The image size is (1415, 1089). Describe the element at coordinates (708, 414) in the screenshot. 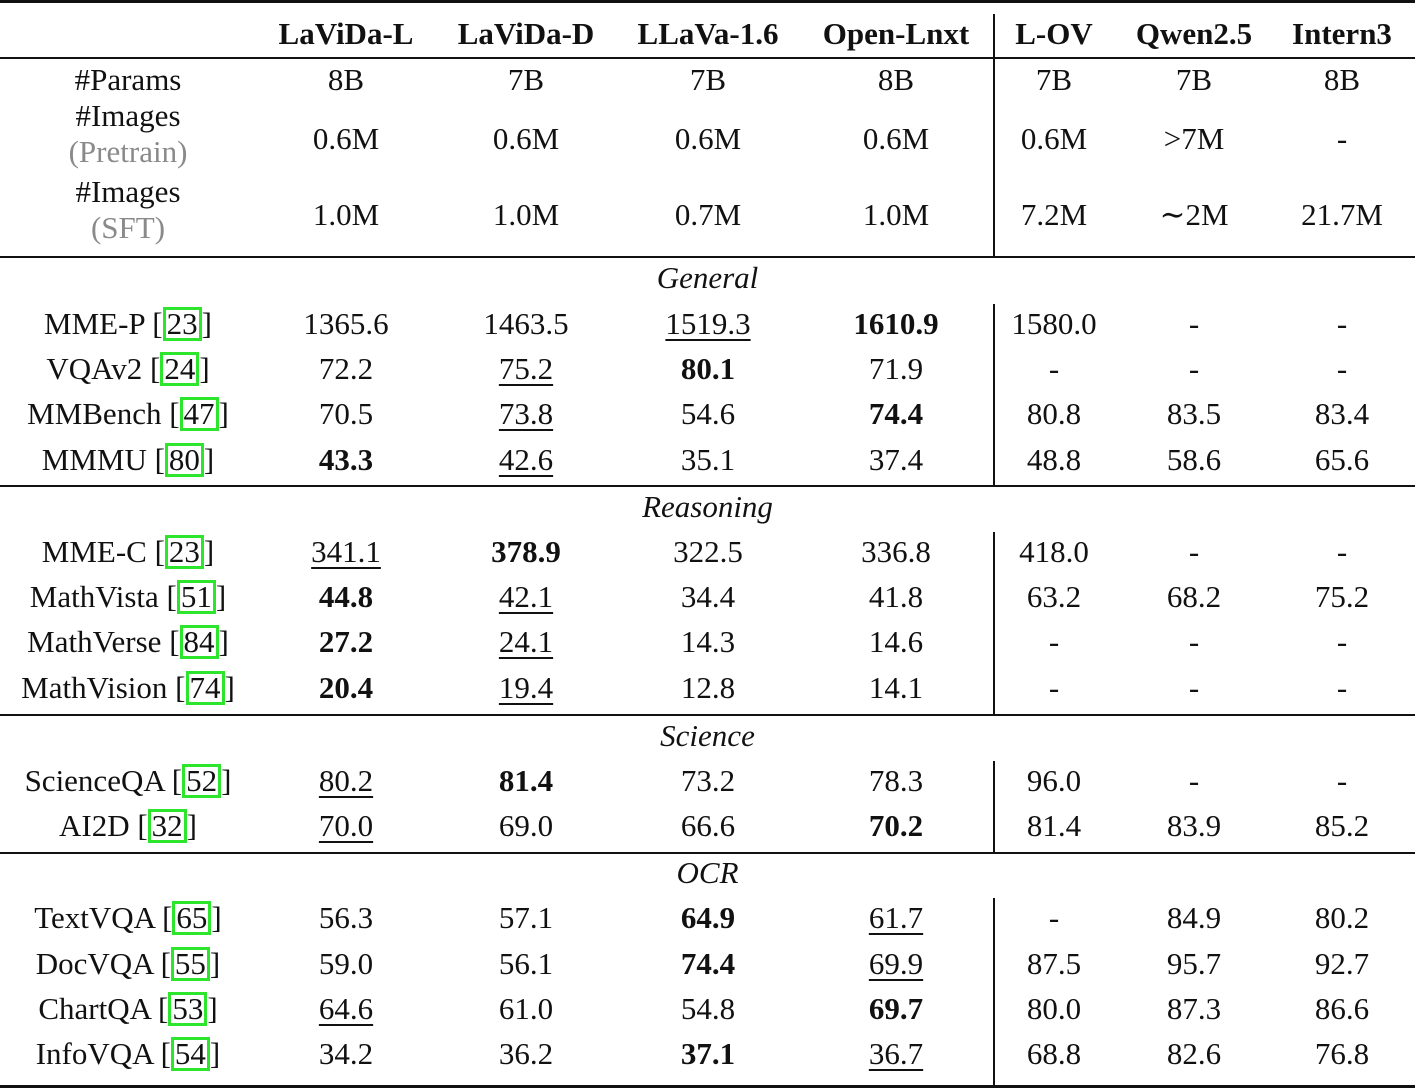

I see `score-cell: 54.6` at that location.